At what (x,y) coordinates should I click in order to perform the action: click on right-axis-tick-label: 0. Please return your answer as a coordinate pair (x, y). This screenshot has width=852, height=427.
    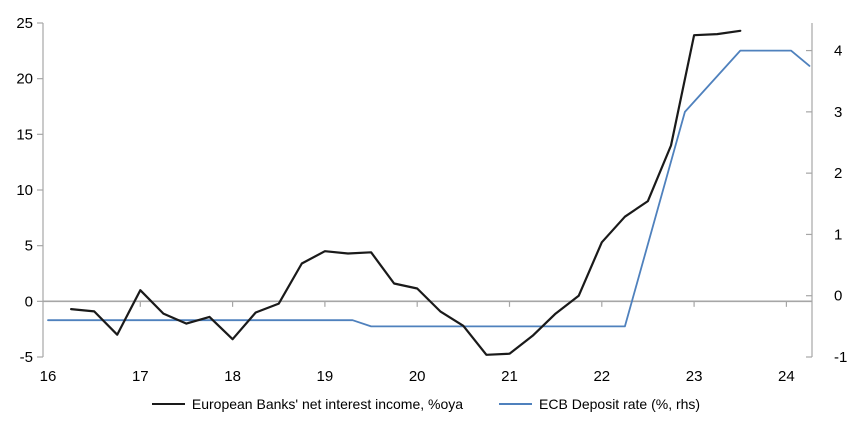
    Looking at the image, I should click on (838, 296).